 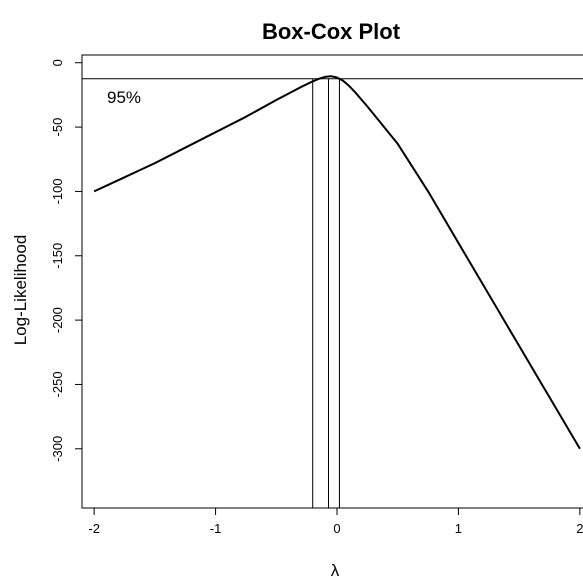 I want to click on y-tick-label: 0, so click(x=57, y=62).